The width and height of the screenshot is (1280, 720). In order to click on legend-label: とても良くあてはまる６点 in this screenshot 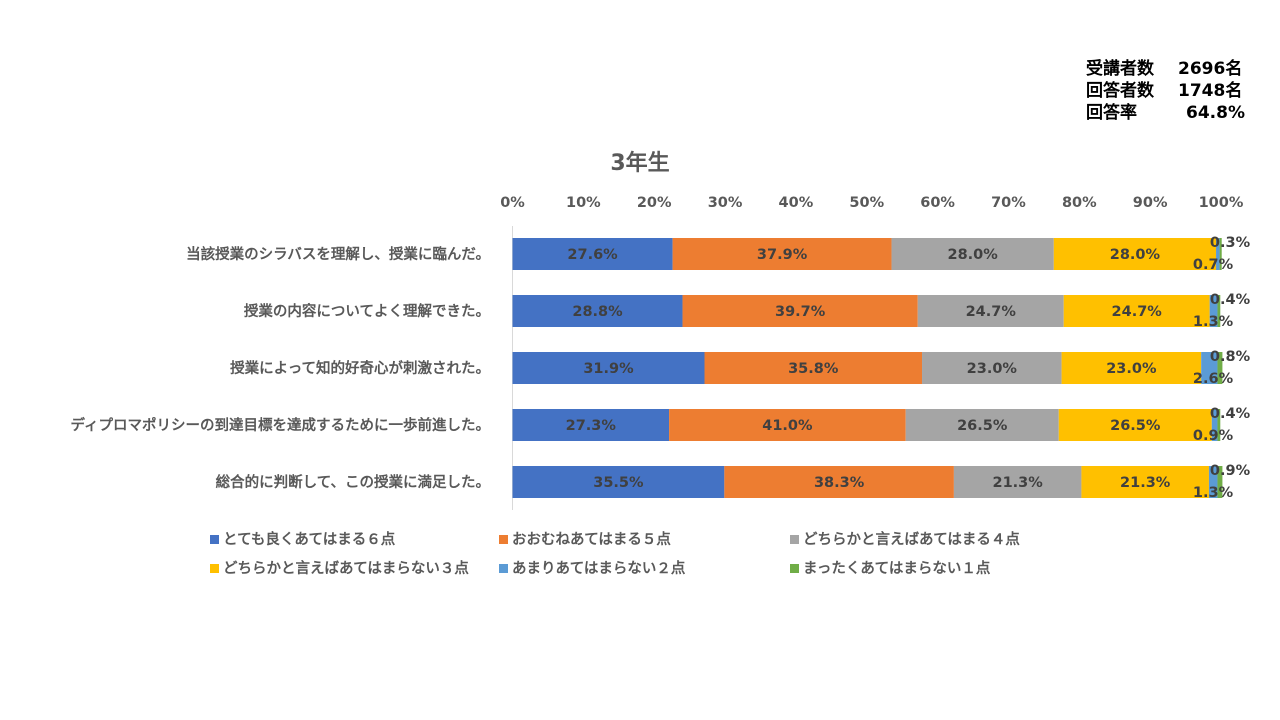, I will do `click(309, 540)`.